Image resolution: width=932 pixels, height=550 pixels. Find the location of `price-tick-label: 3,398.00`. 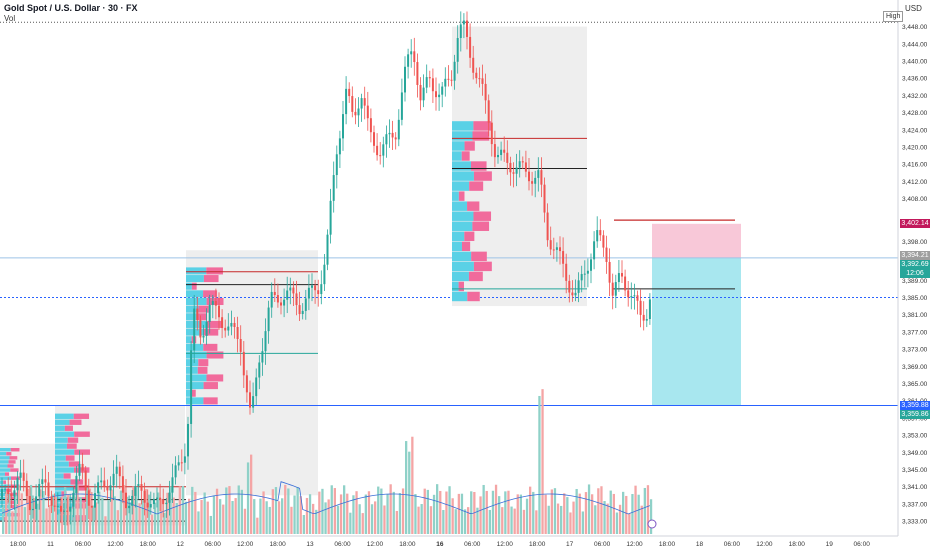

price-tick-label: 3,398.00 is located at coordinates (915, 242).